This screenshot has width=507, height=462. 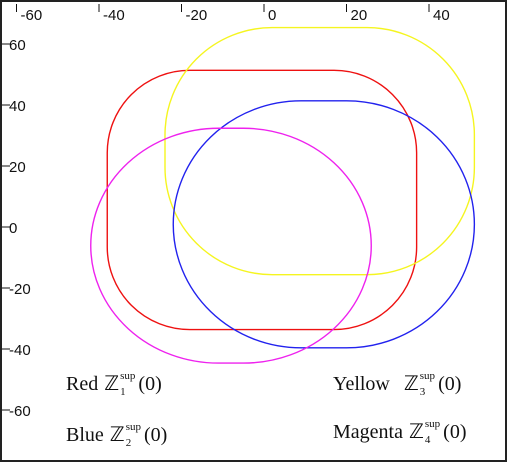 I want to click on x-tick-label: -40, so click(x=114, y=15).